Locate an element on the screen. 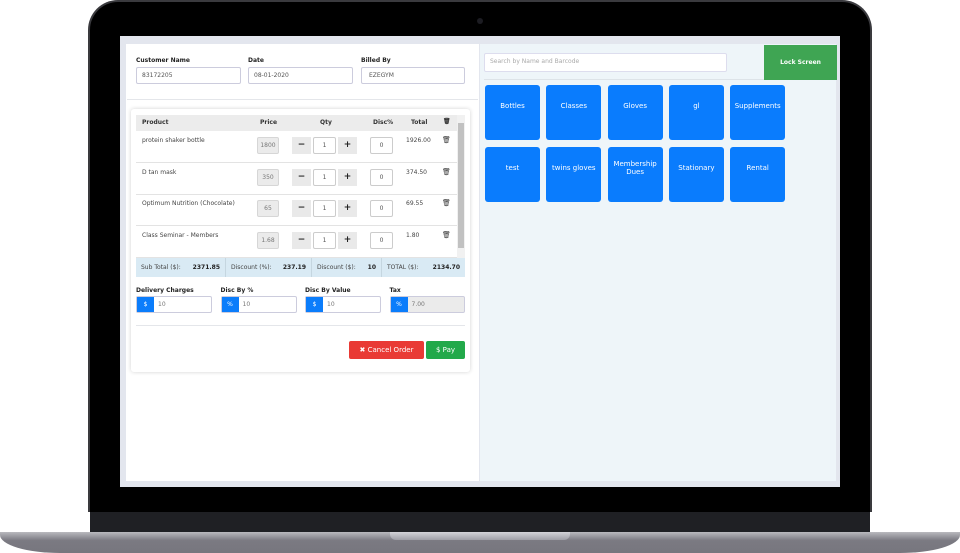 The image size is (960, 553). header-total: Total is located at coordinates (419, 122).